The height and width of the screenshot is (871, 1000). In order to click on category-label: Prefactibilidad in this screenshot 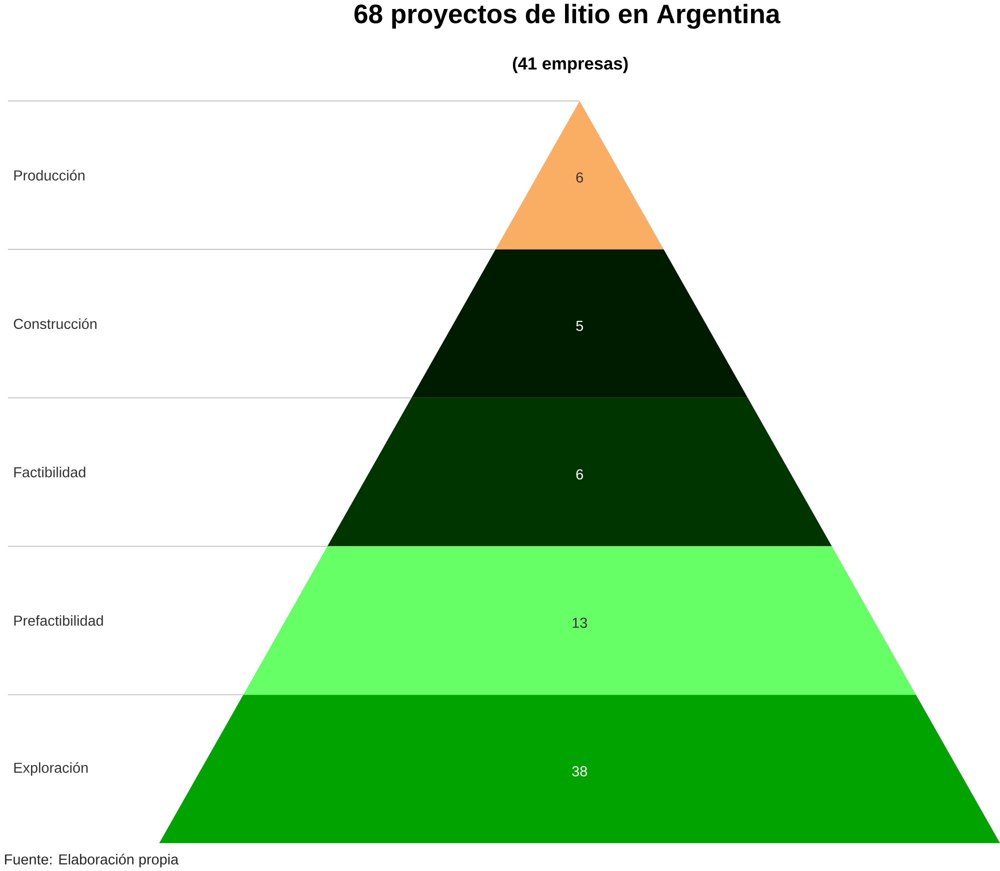, I will do `click(58, 620)`.